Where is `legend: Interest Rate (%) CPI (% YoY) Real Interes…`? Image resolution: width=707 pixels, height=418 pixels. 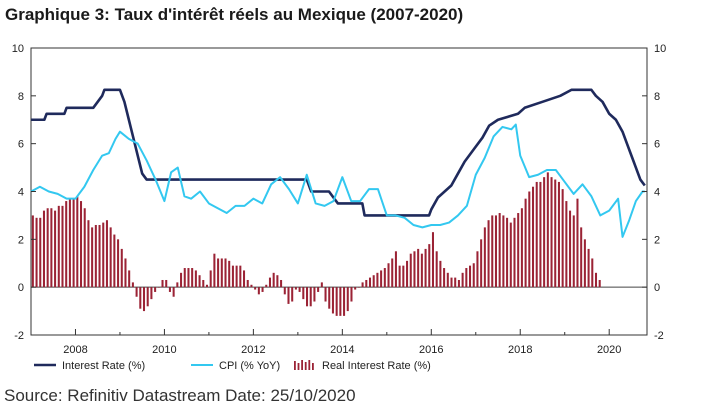 legend: Interest Rate (%) CPI (% YoY) Real Interes… is located at coordinates (232, 366).